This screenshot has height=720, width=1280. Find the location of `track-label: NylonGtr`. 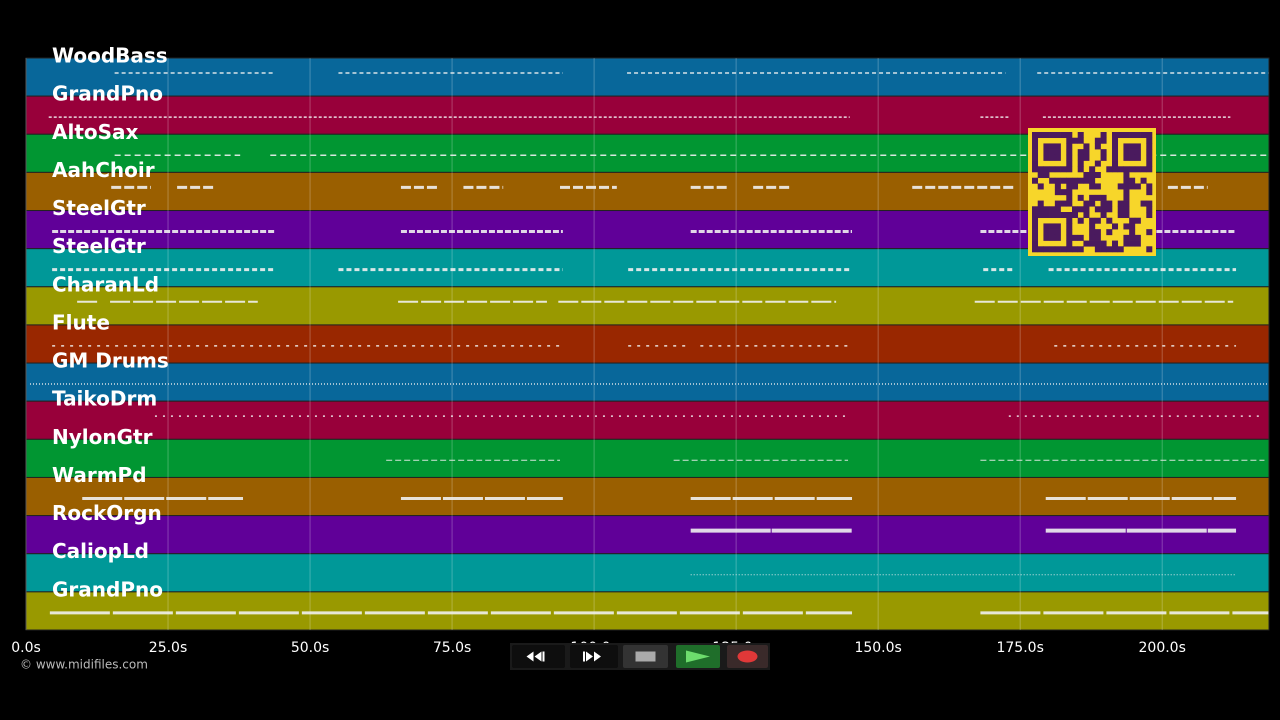

track-label: NylonGtr is located at coordinates (102, 437).